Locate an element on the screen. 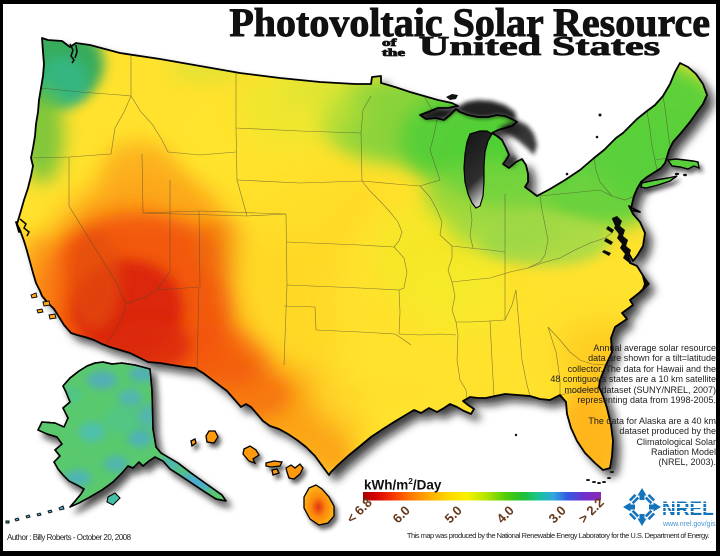  svg-text: NREL is located at coordinates (688, 509).